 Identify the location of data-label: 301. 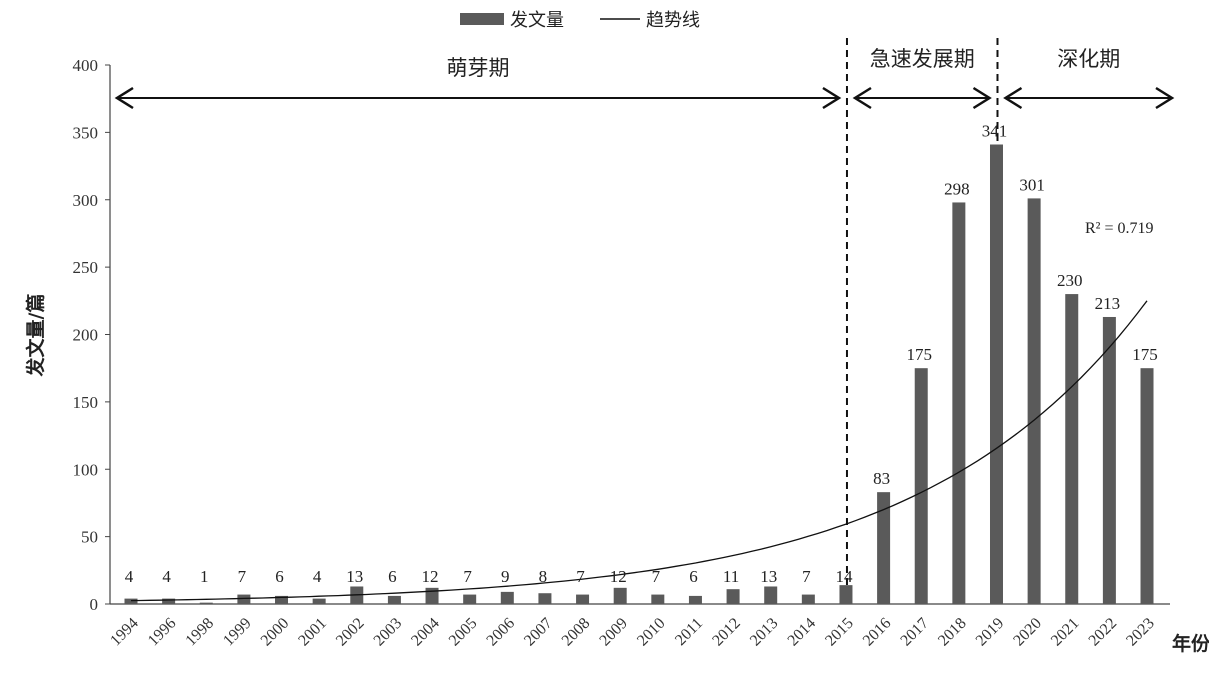
(1032, 184).